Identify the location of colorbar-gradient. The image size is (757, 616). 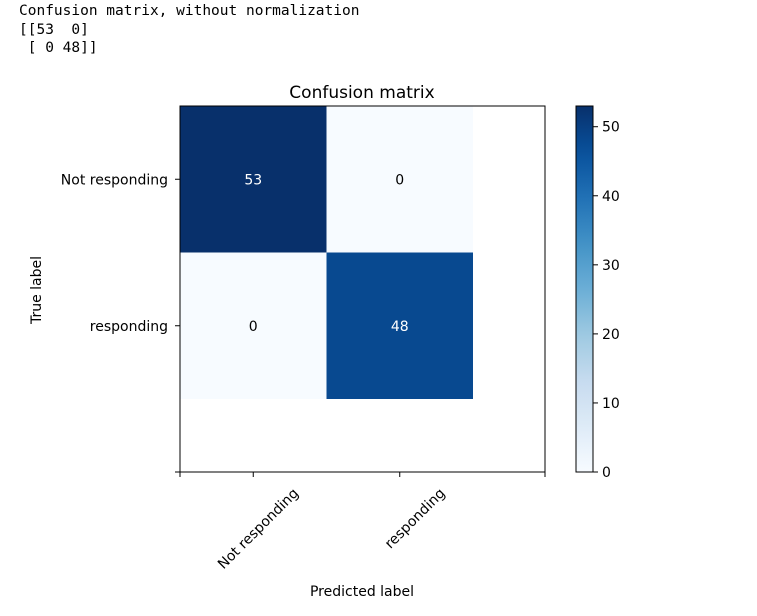
(584, 289).